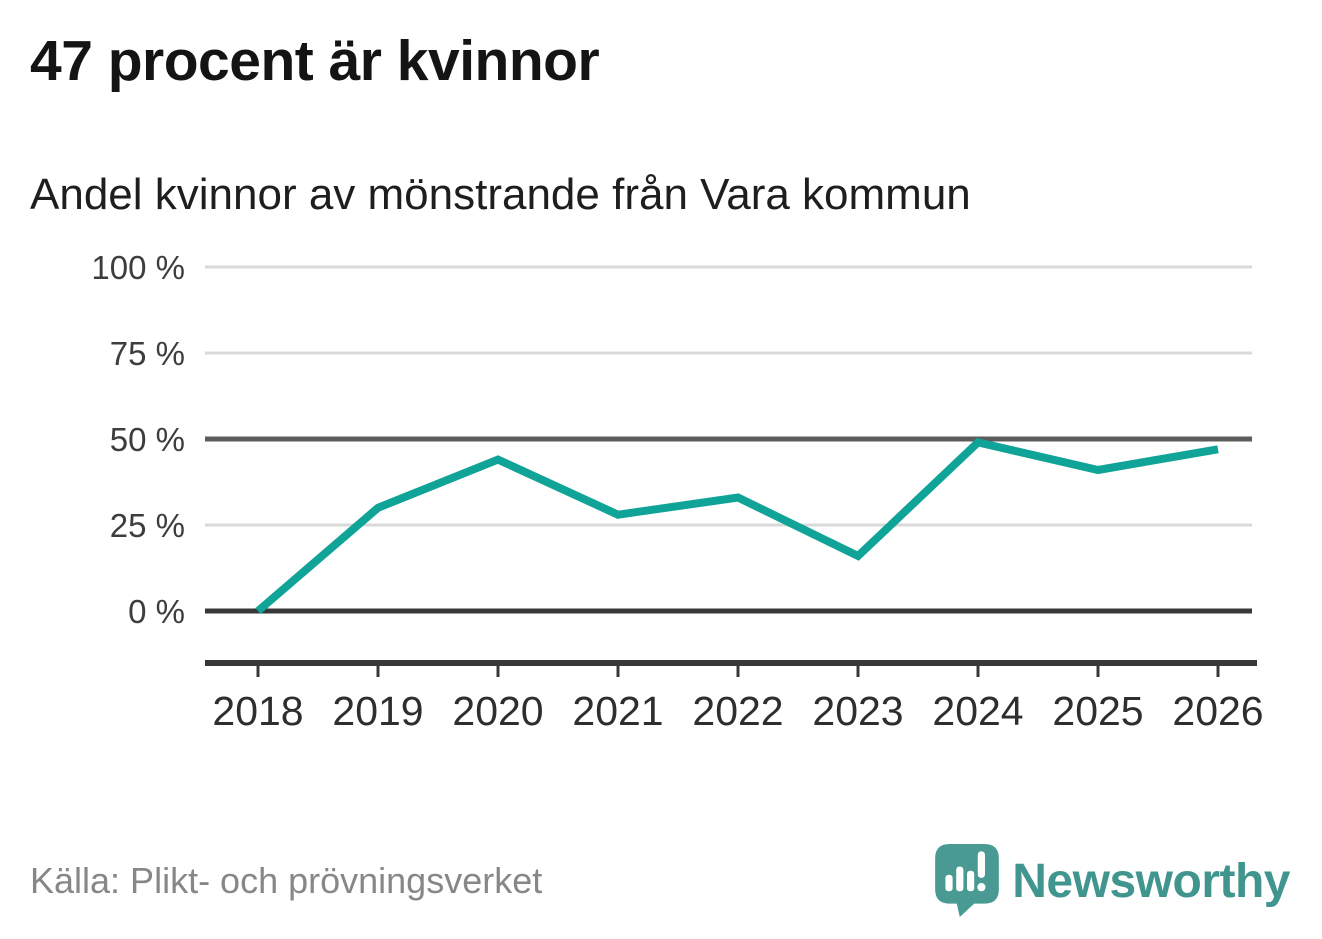  I want to click on x-tick-label: 2021, so click(617, 711).